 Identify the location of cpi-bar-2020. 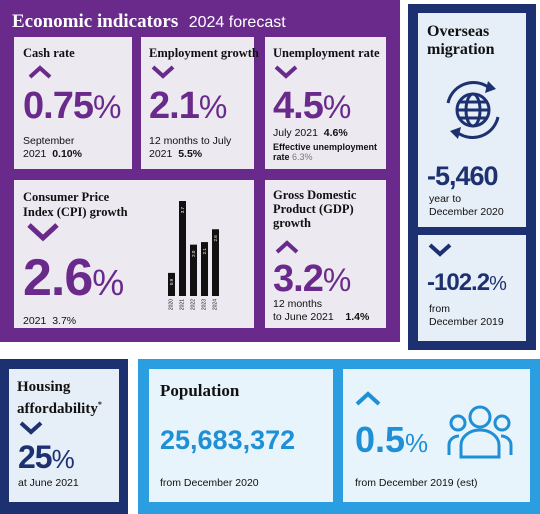
(171, 284).